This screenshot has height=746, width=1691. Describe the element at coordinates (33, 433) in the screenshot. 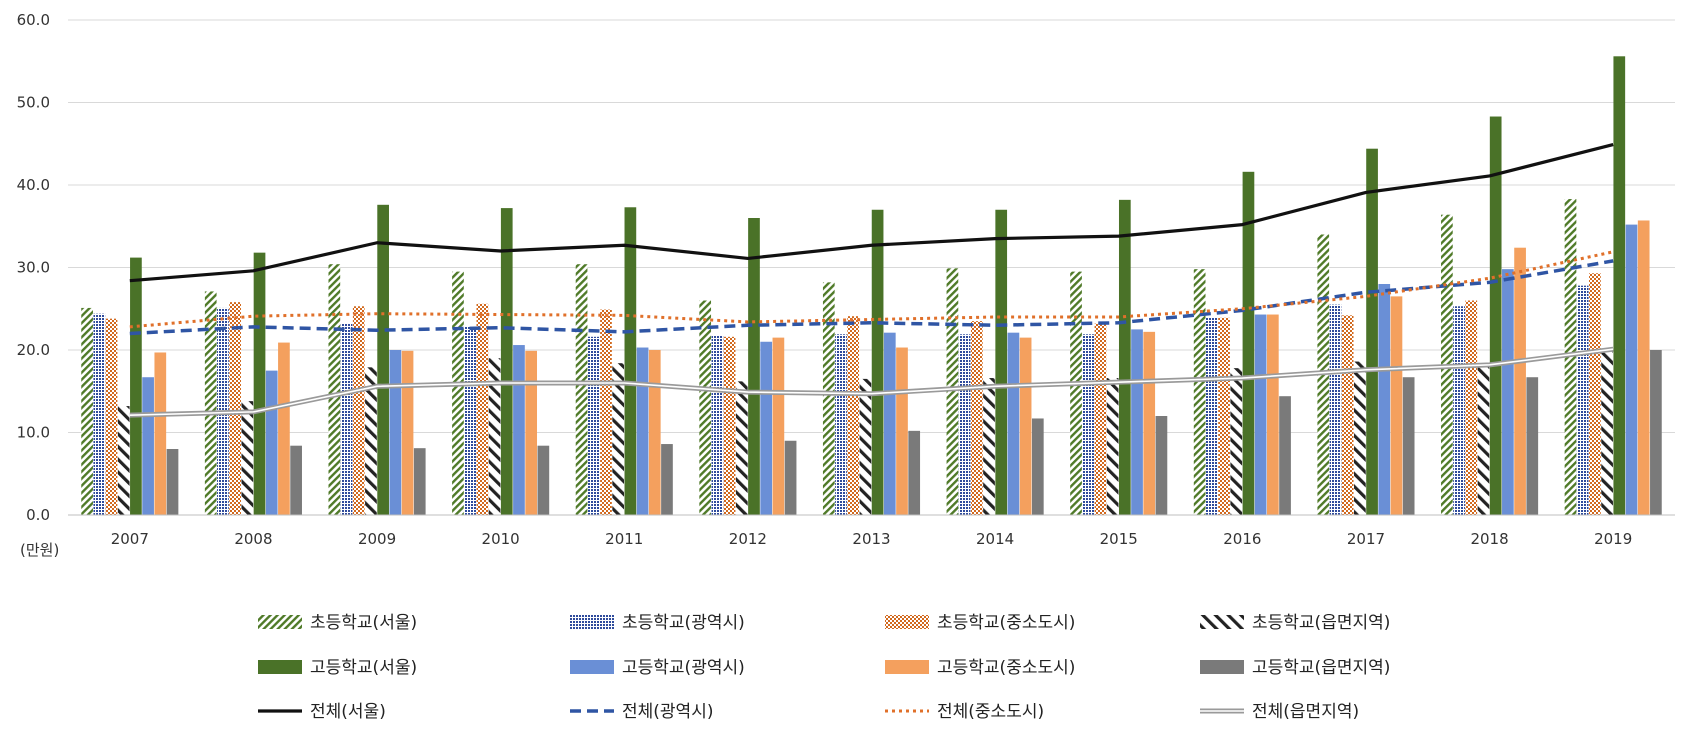

I see `y-tick-label: 10.0` at that location.